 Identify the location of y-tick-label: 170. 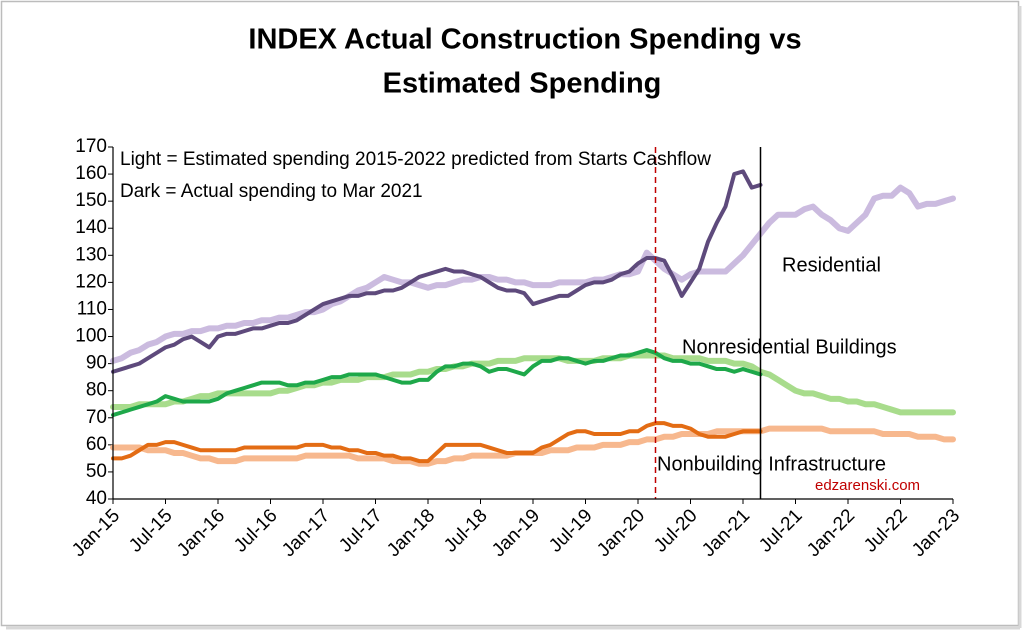
(91, 146).